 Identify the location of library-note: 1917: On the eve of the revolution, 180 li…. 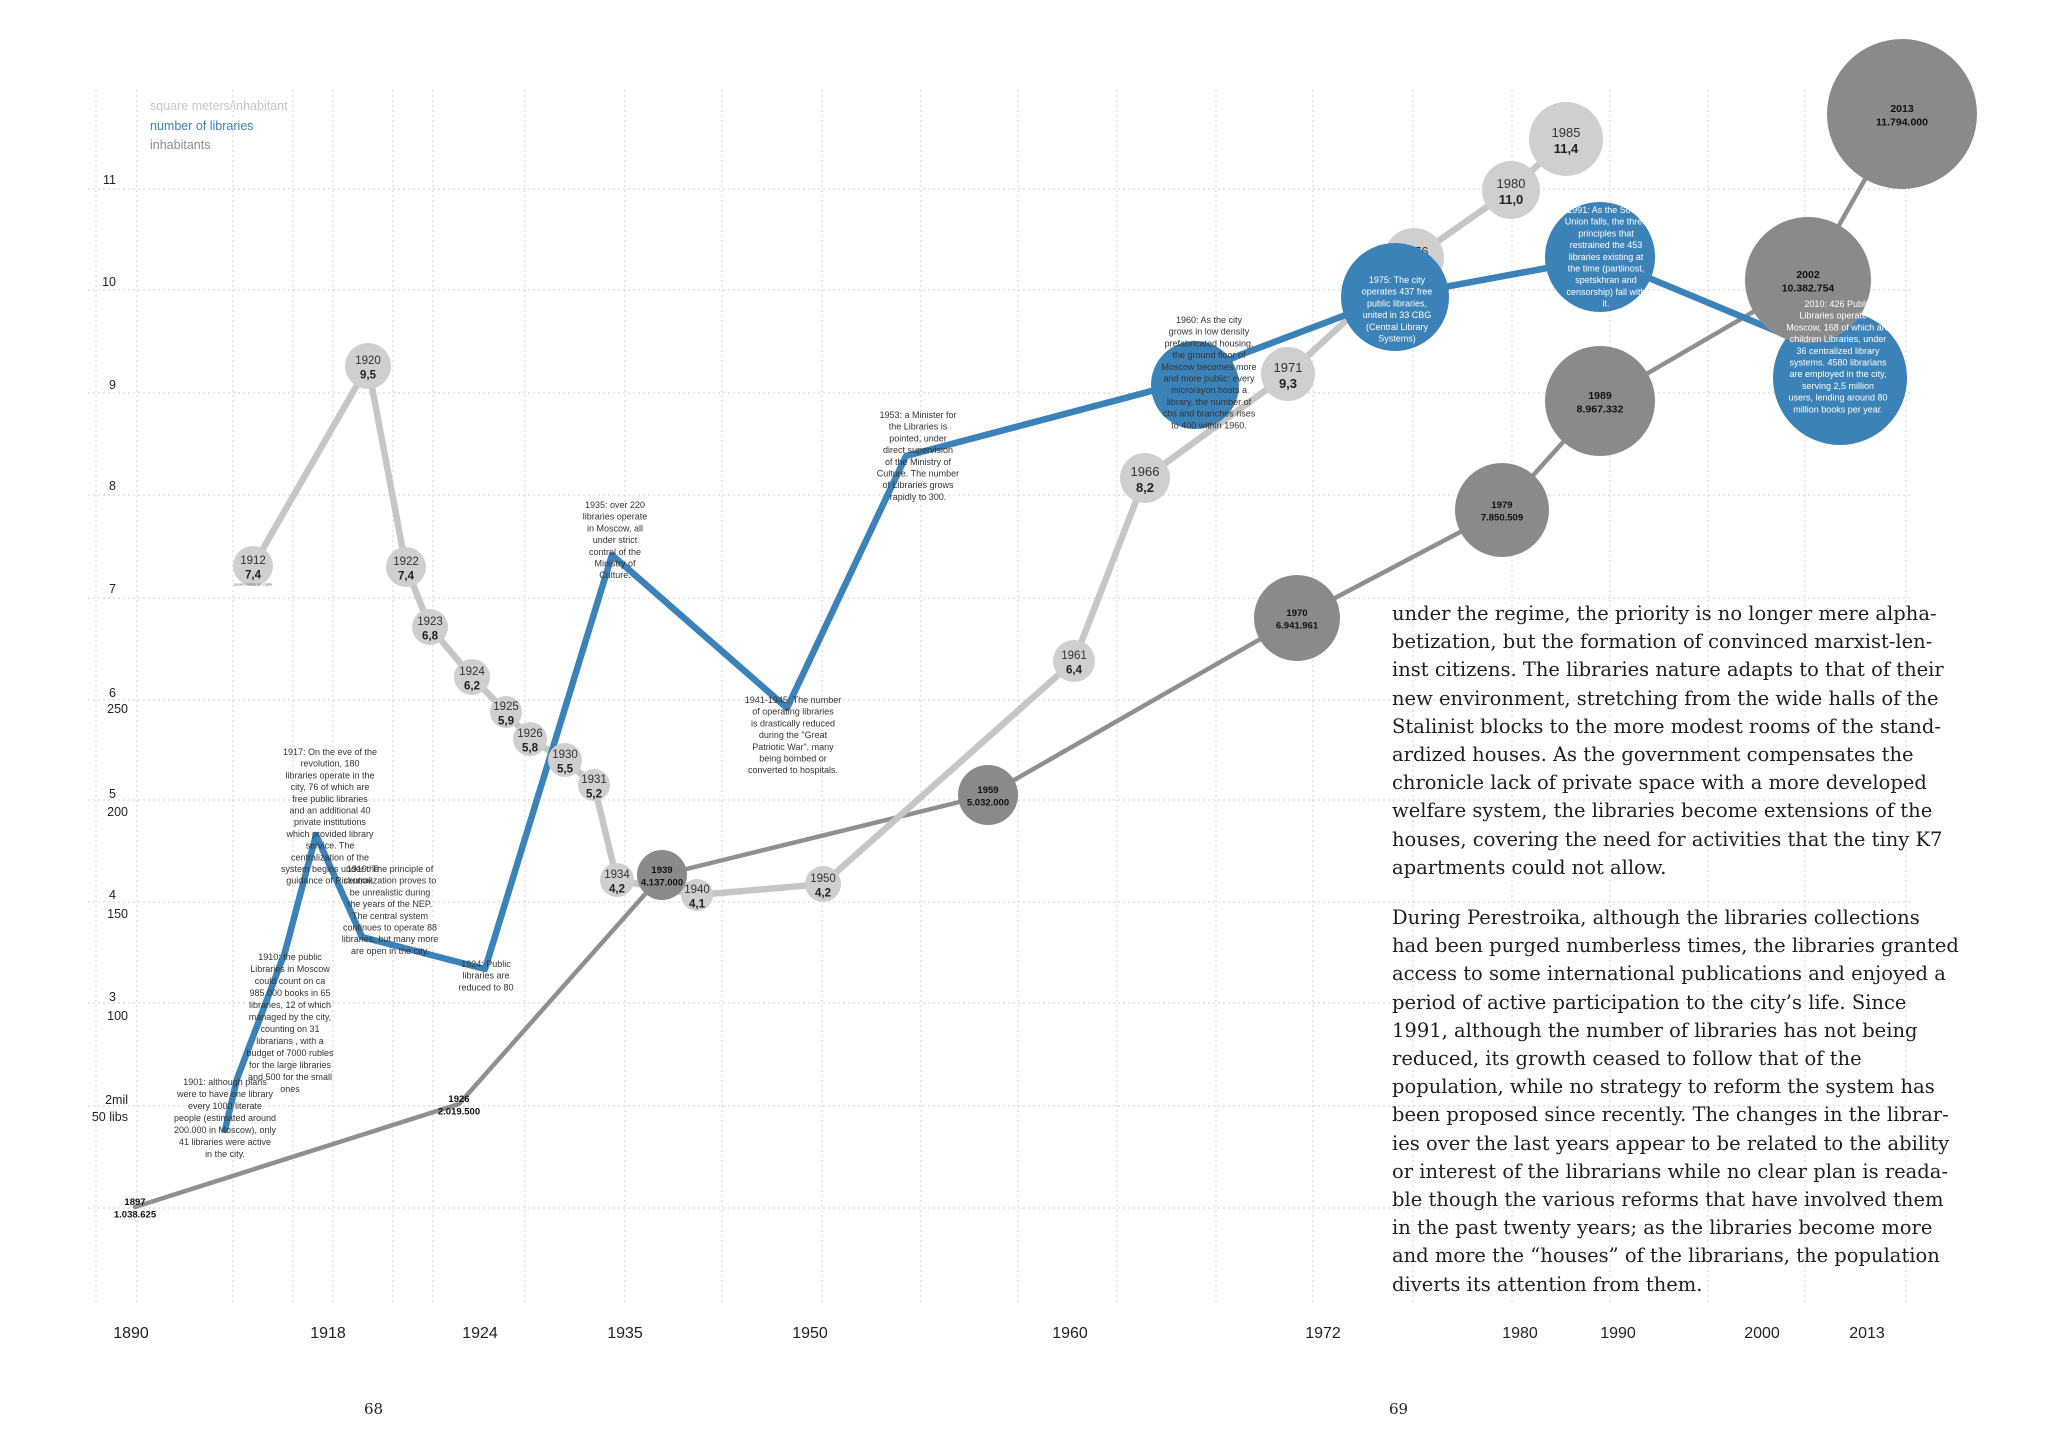
(330, 816).